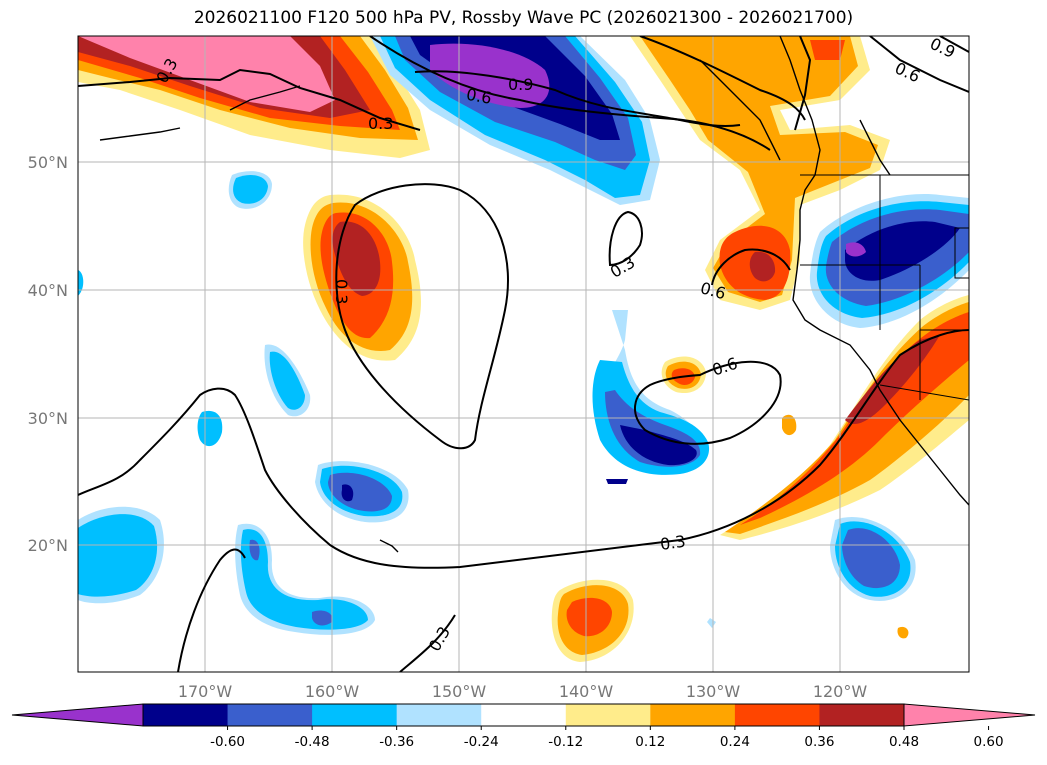 The width and height of the screenshot is (1047, 765). What do you see at coordinates (48, 290) in the screenshot?
I see `lat-label: 40°N` at bounding box center [48, 290].